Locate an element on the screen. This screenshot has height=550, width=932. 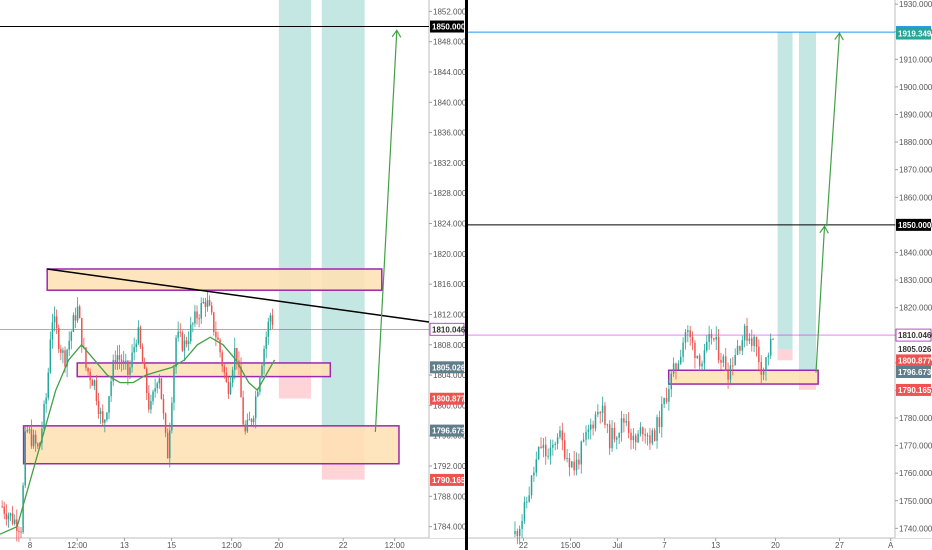
price-badge-label: 1810.046 is located at coordinates (449, 329).